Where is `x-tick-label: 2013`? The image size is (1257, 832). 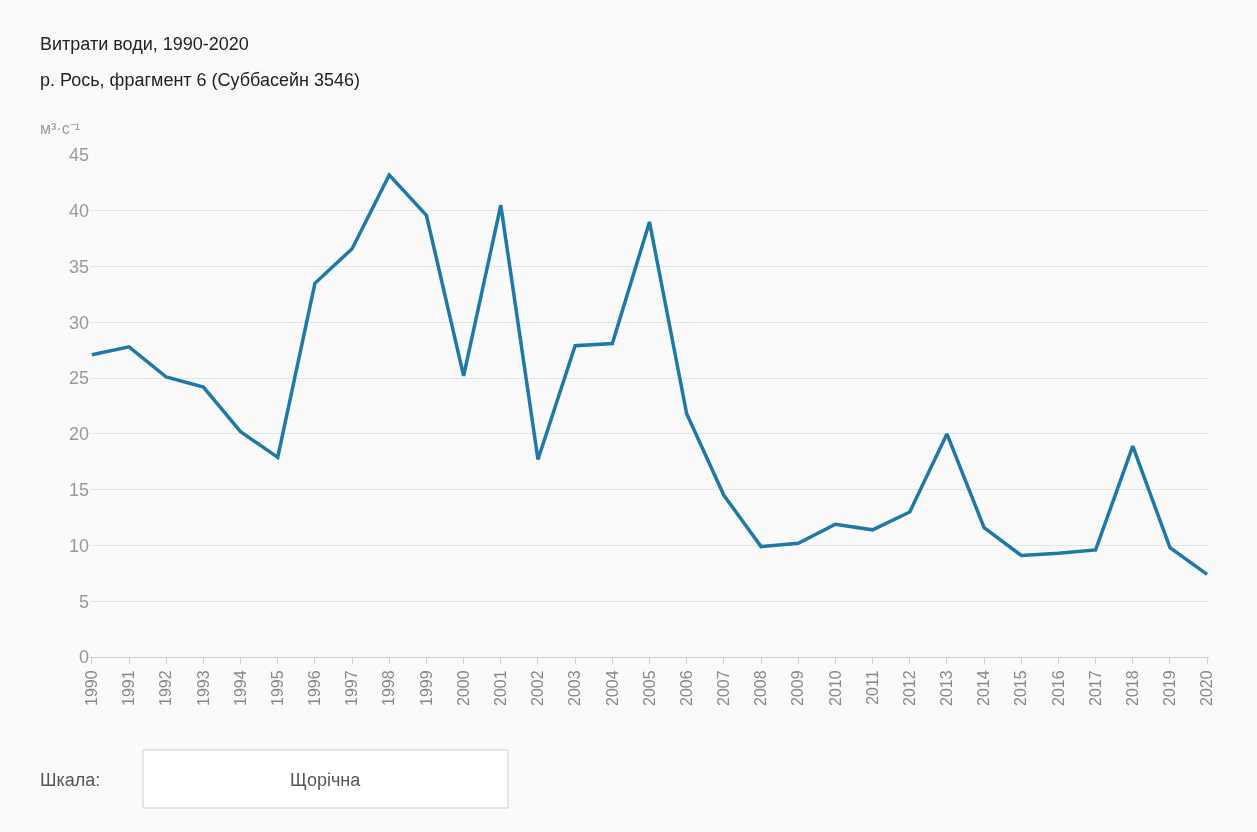
x-tick-label: 2013 is located at coordinates (947, 688).